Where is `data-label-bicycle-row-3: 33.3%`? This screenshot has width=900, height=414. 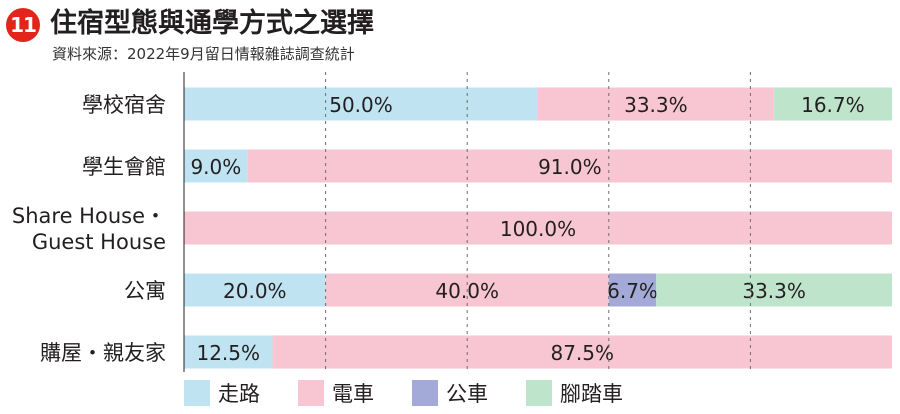
data-label-bicycle-row-3: 33.3% is located at coordinates (774, 291).